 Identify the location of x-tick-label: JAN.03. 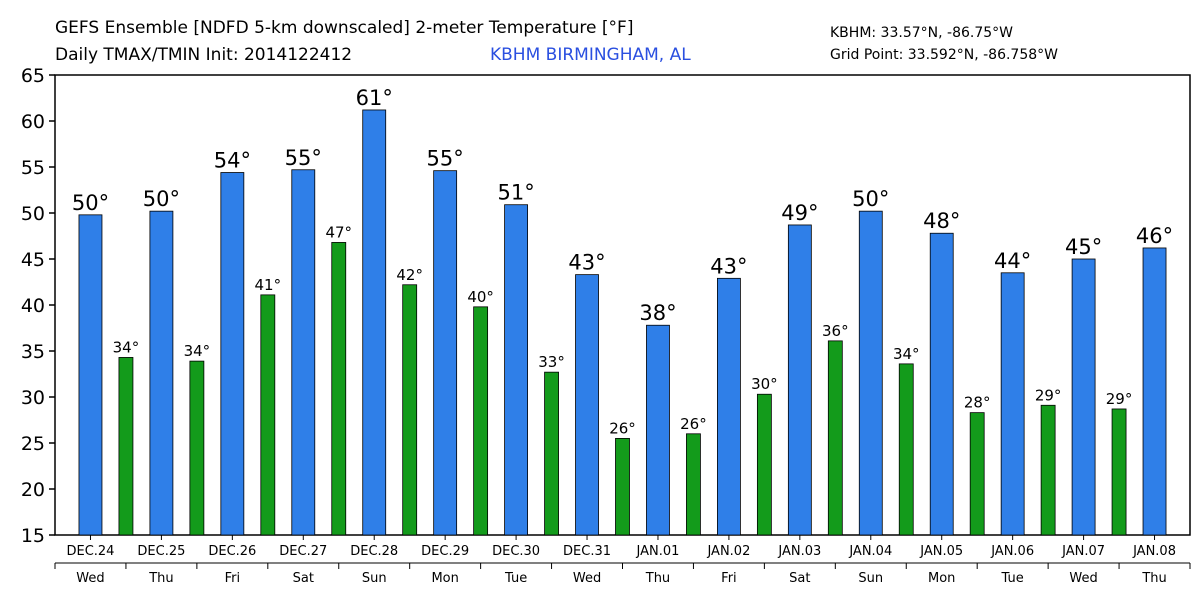
(799, 551).